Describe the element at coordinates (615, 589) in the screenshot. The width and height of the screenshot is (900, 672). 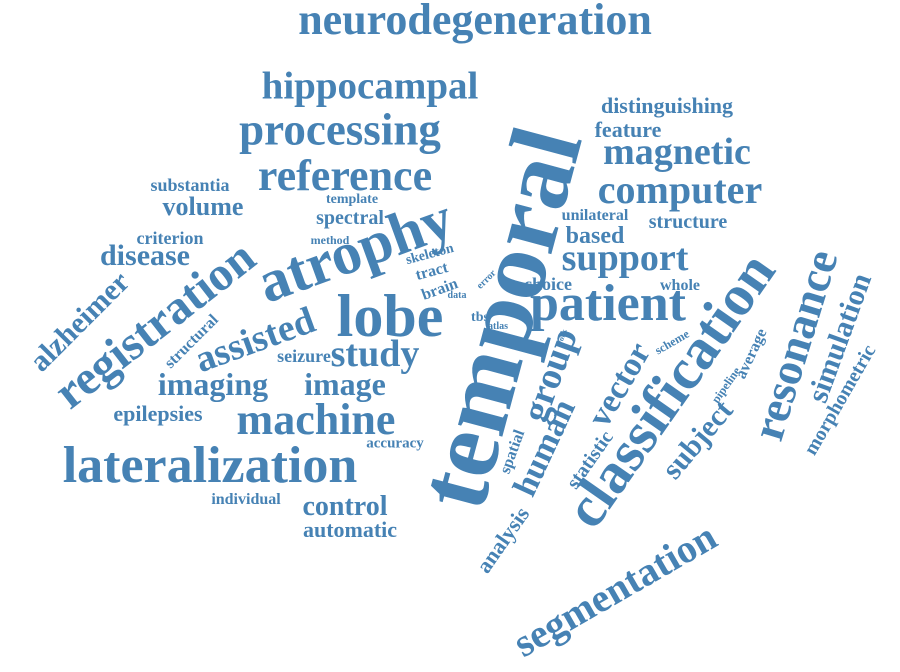
I see `word-segmentation: segmentation` at that location.